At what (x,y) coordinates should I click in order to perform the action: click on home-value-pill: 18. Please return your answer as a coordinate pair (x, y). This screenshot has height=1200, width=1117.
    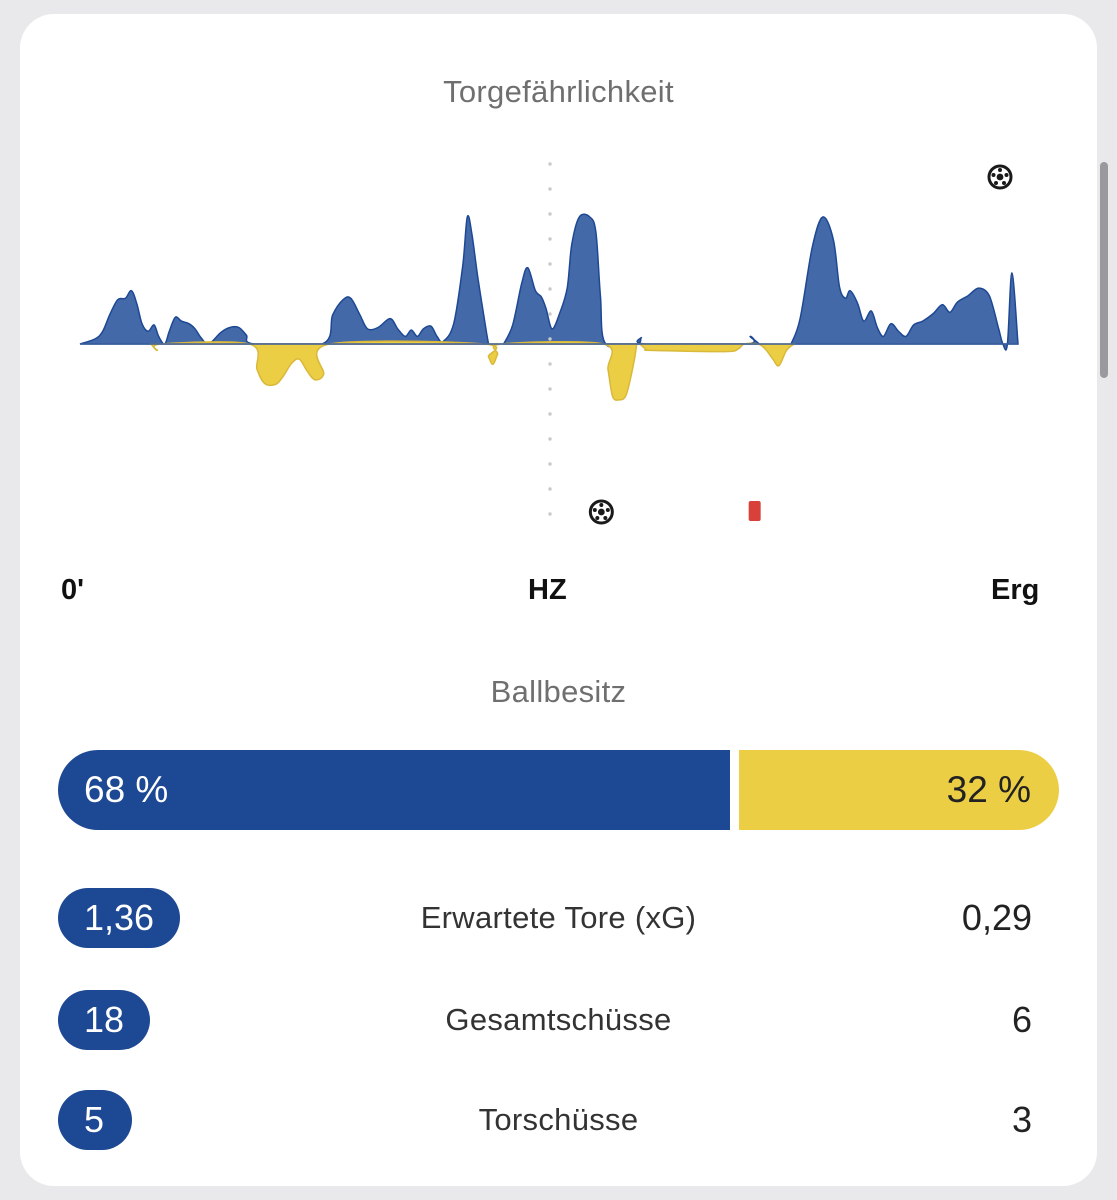
    Looking at the image, I should click on (104, 1020).